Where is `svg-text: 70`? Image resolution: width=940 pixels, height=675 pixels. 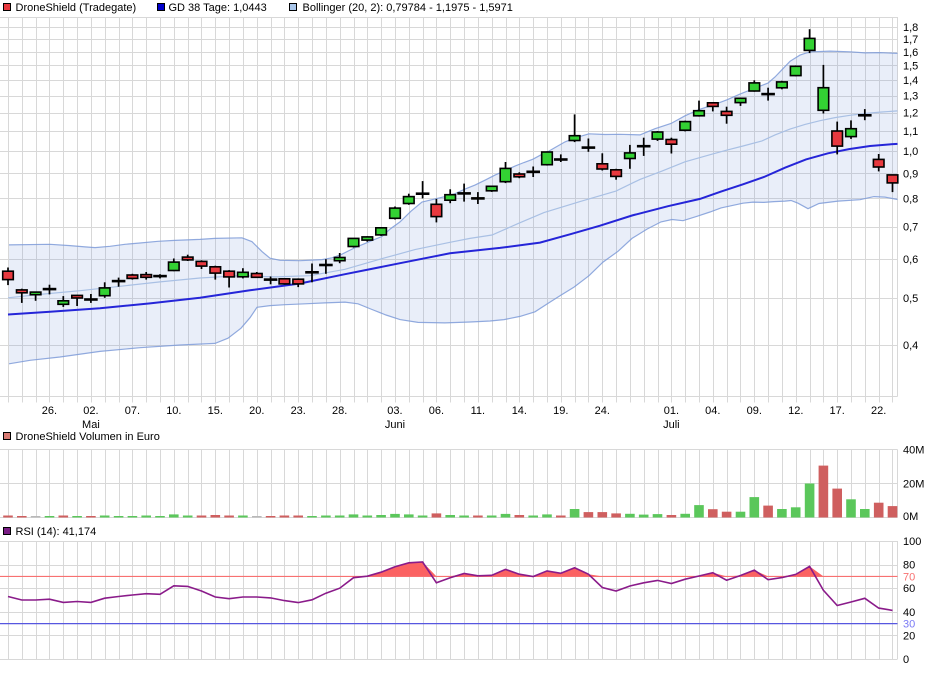
svg-text: 70 is located at coordinates (909, 577).